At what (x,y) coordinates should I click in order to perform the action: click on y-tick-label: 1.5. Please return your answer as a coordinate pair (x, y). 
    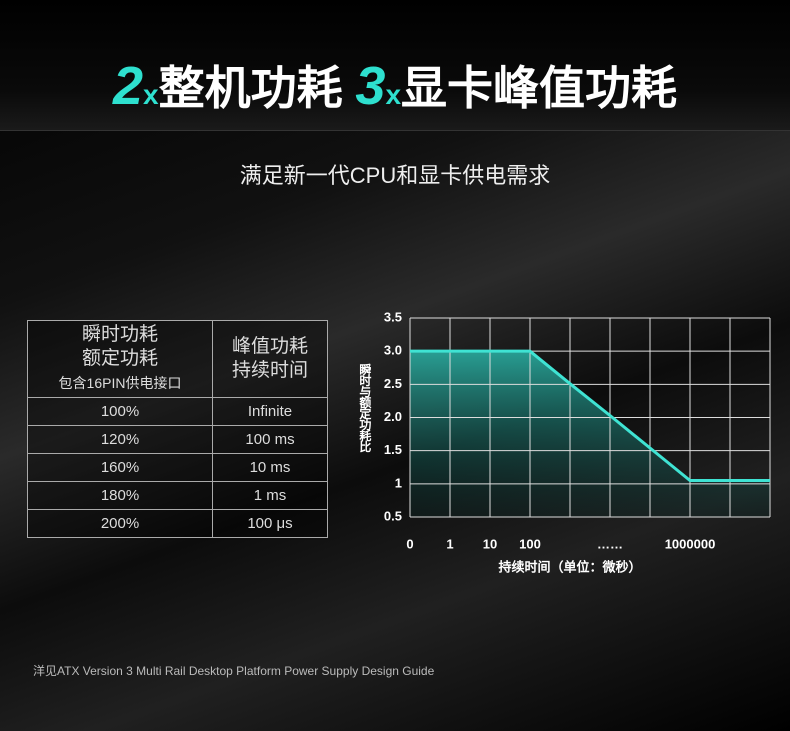
    Looking at the image, I should click on (393, 449).